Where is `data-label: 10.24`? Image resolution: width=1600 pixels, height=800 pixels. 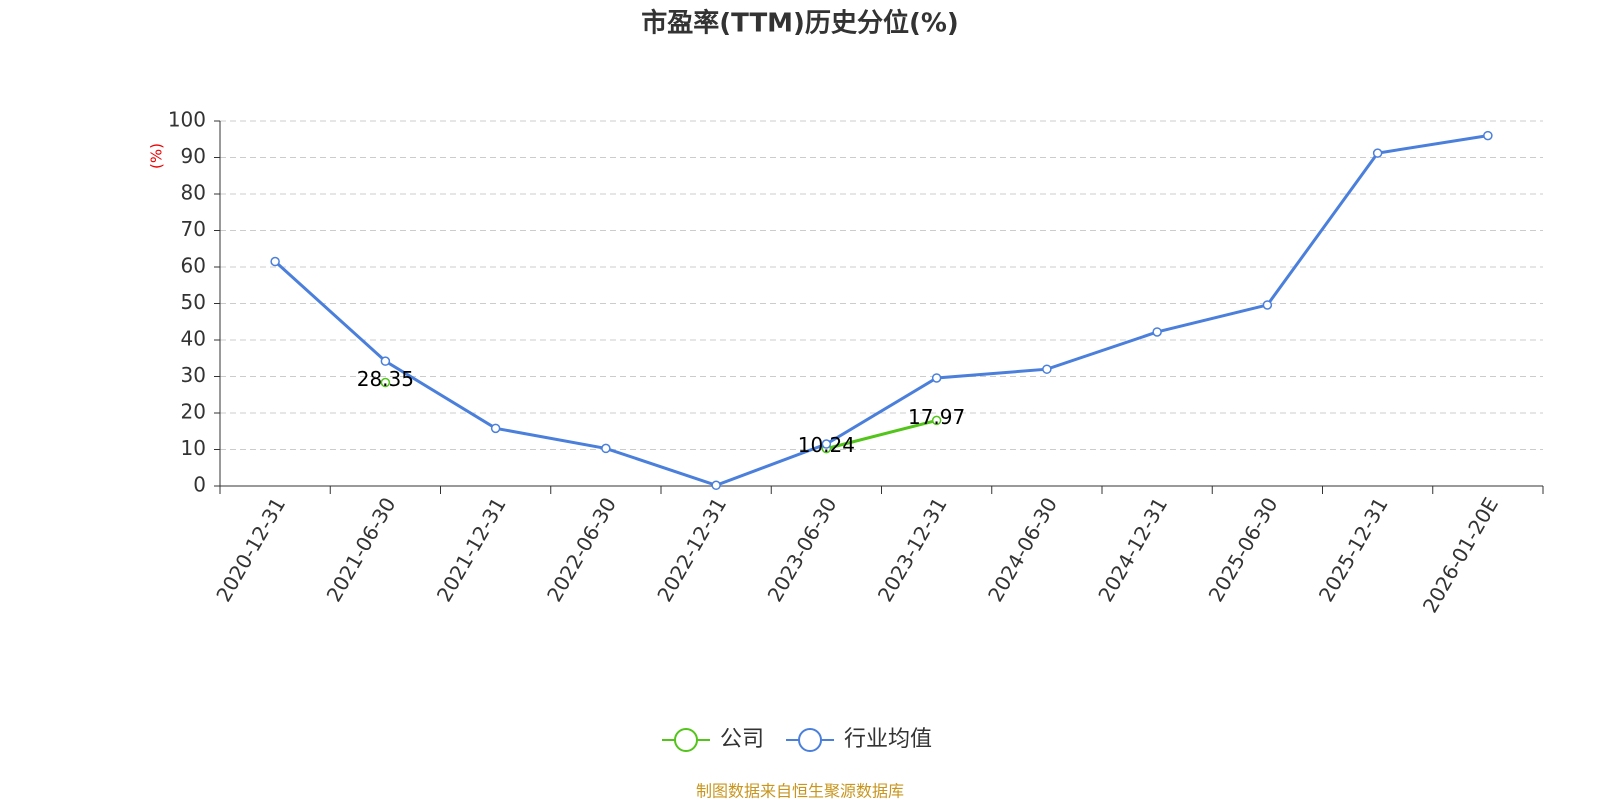 data-label: 10.24 is located at coordinates (826, 445).